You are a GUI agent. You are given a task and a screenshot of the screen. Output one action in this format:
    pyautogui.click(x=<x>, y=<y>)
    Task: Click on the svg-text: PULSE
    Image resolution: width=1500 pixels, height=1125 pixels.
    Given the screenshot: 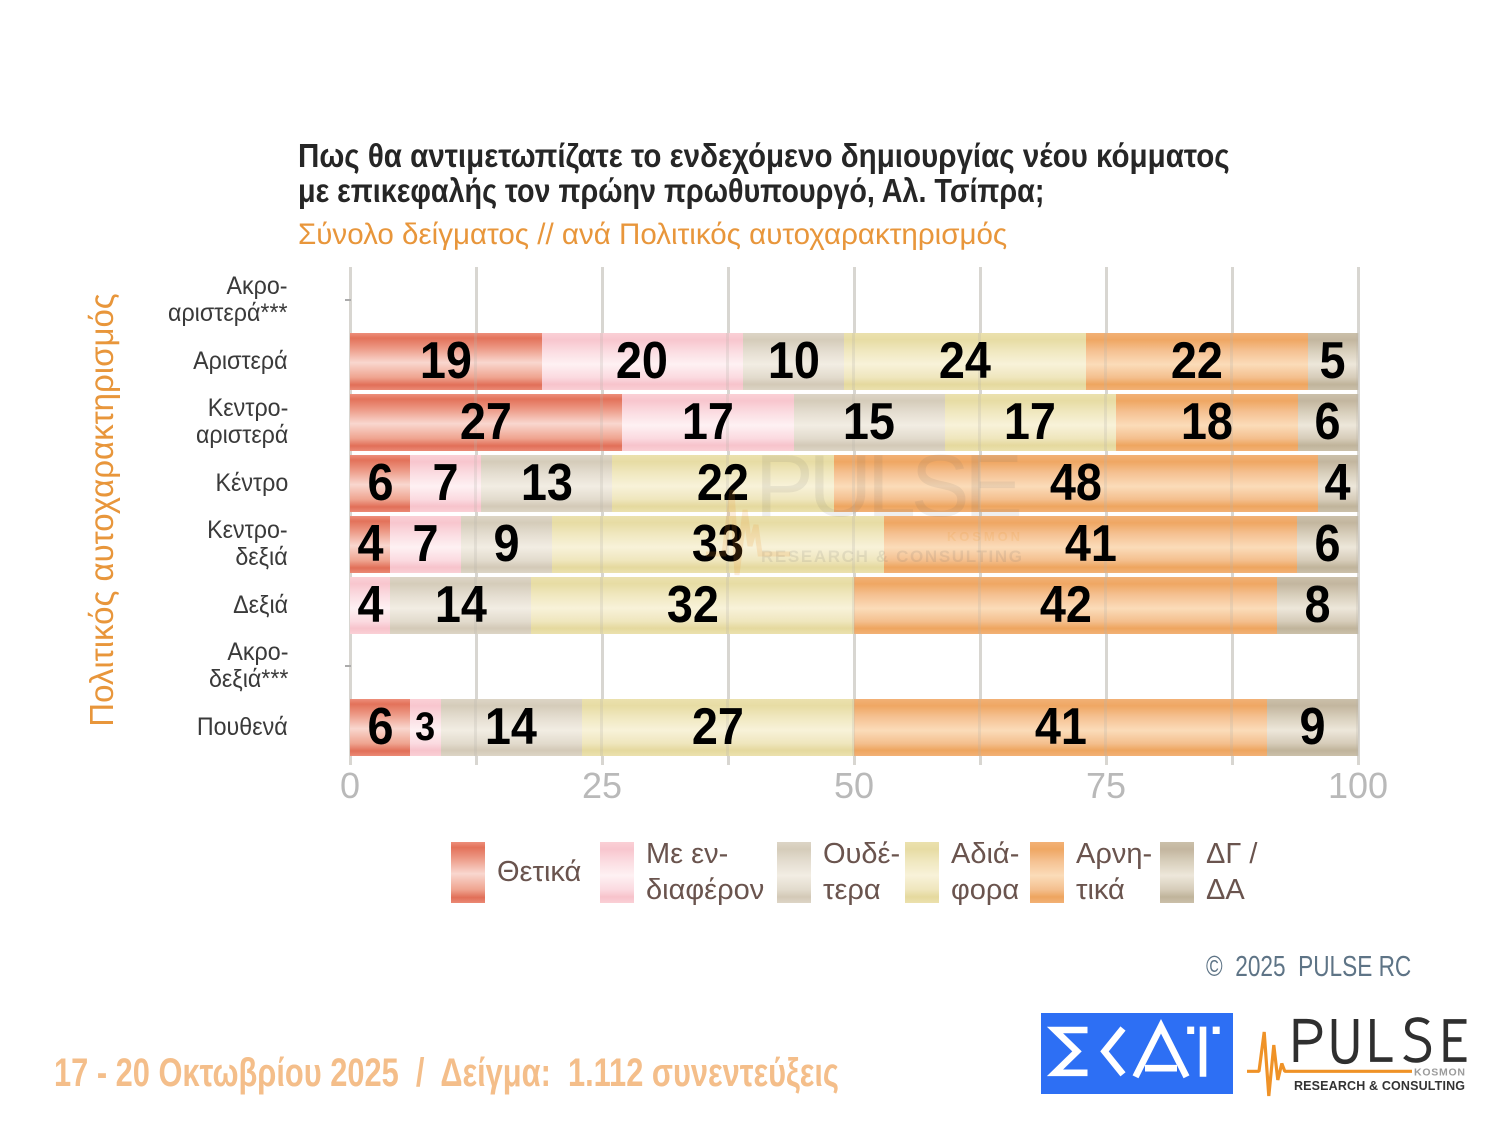 What is the action you would take?
    pyautogui.click(x=889, y=487)
    